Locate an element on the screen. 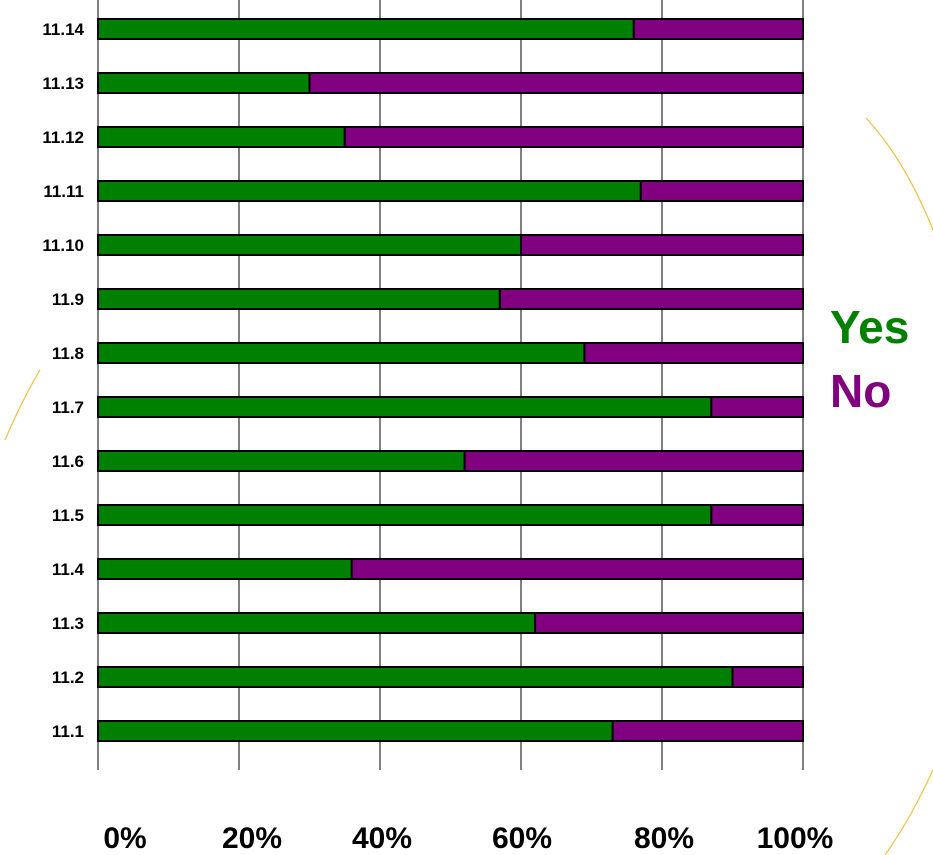 The height and width of the screenshot is (855, 933). legend-yes: Yes is located at coordinates (870, 327).